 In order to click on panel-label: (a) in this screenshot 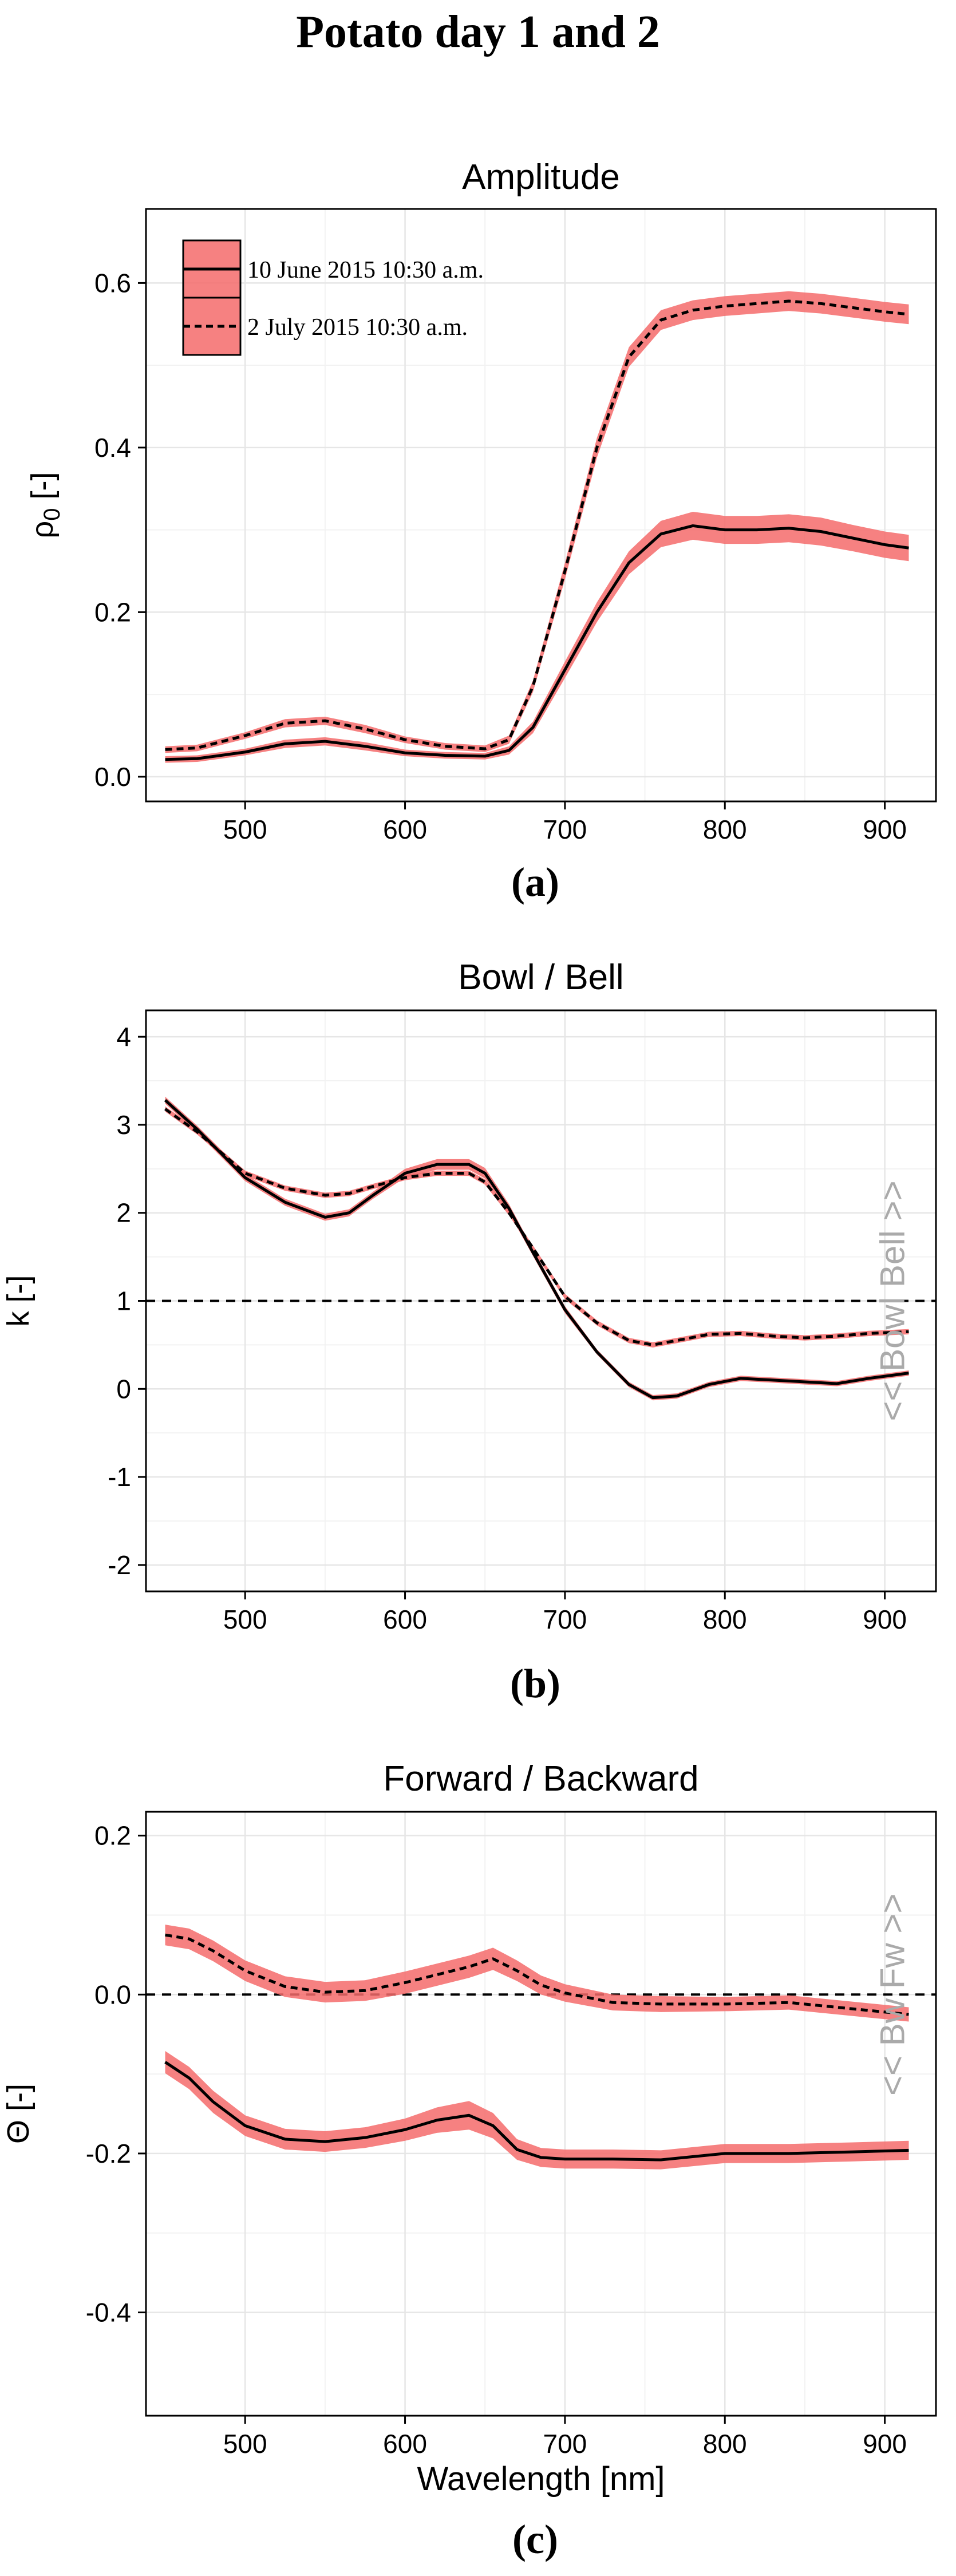, I will do `click(535, 882)`.